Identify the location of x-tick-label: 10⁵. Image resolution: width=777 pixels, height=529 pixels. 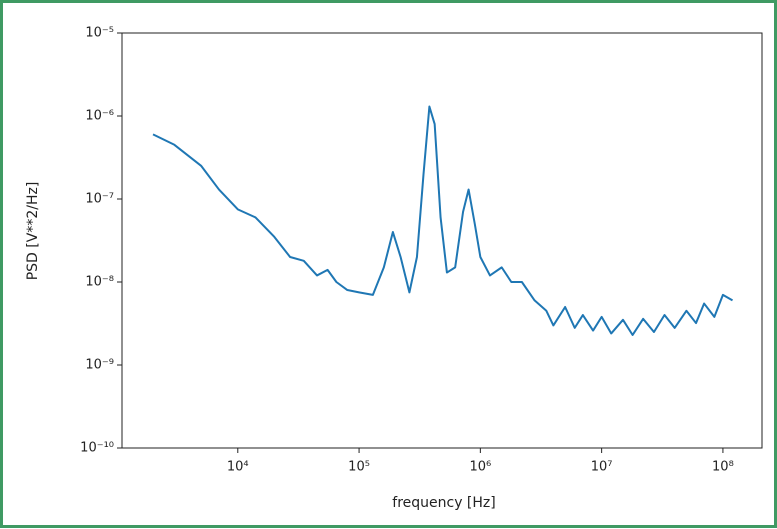
(359, 467).